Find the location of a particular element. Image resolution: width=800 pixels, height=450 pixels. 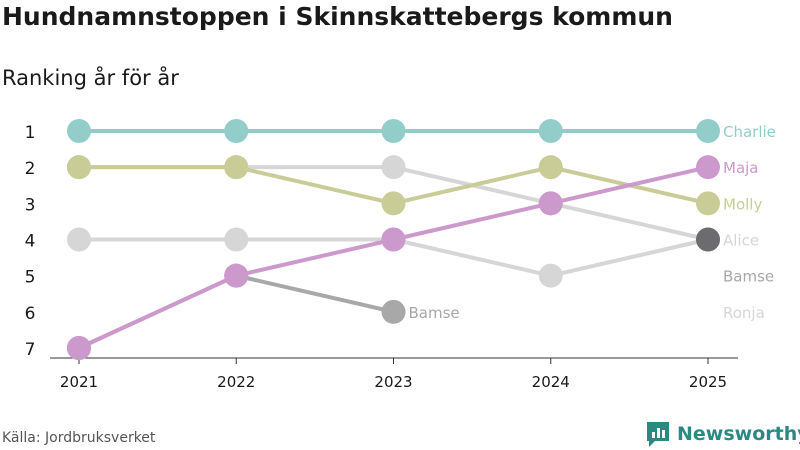

source-note: Källa: Jordbruksverket is located at coordinates (79, 438).